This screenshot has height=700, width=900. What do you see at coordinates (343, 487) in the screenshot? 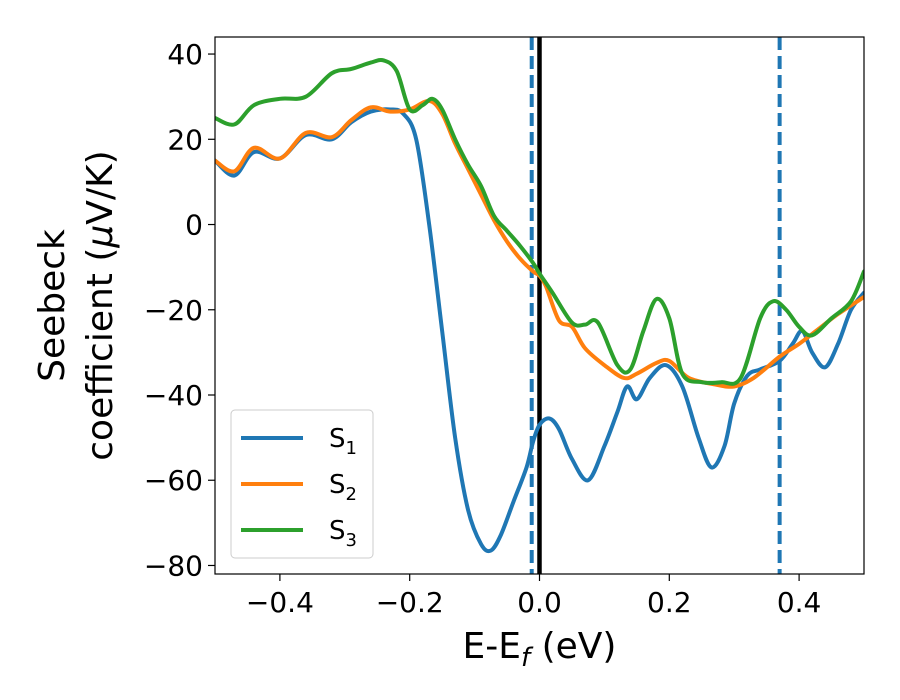
I see `legend-label-s2: S2` at bounding box center [343, 487].